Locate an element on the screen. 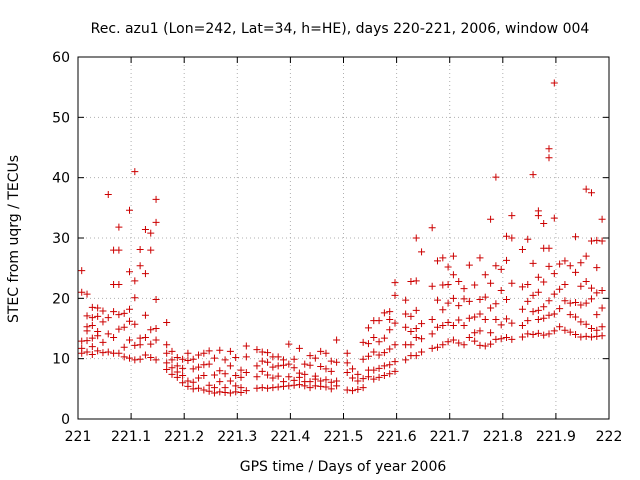  y-tick-label: 0 is located at coordinates (65, 420).